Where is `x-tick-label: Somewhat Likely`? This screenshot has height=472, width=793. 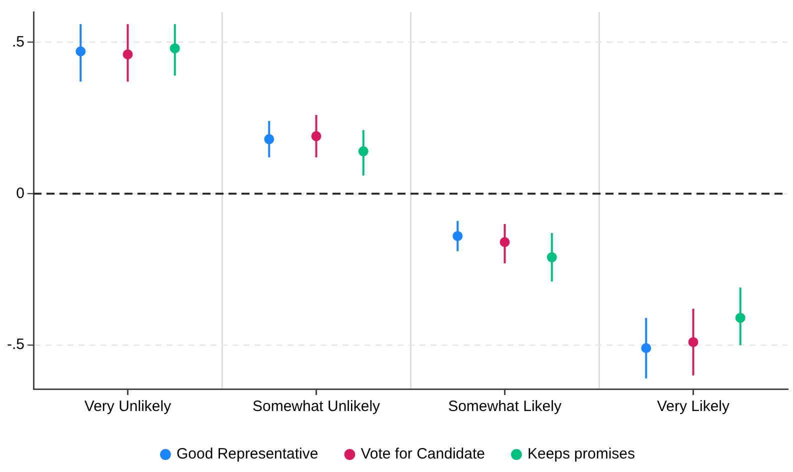
x-tick-label: Somewhat Likely is located at coordinates (505, 407).